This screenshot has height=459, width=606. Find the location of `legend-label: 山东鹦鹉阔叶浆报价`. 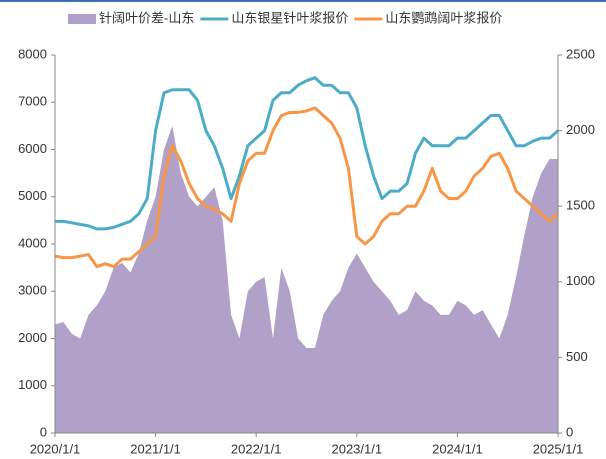

legend-label: 山东鹦鹉阔叶浆报价 is located at coordinates (443, 17).